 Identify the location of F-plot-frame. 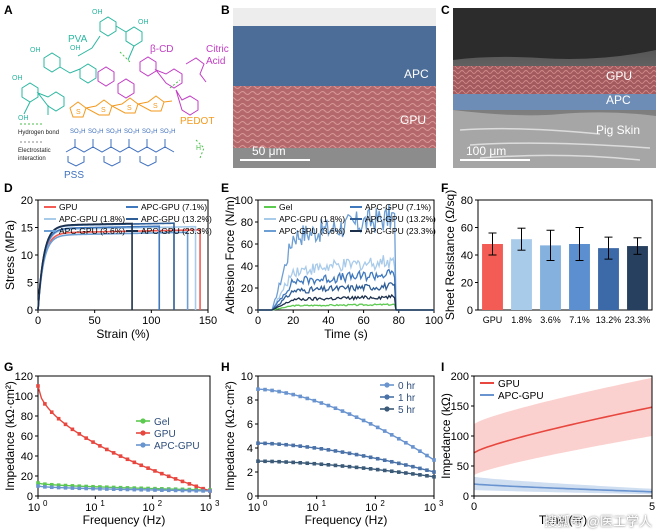
(565, 255).